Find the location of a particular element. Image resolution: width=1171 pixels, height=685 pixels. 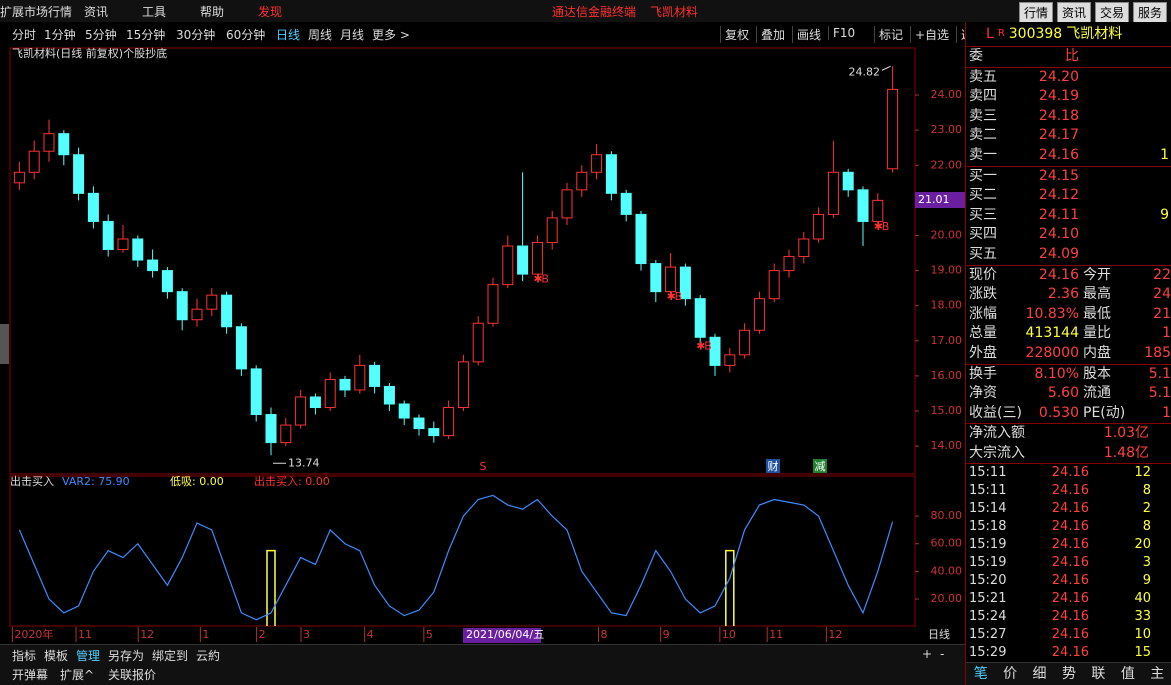

quote-cell: 1 is located at coordinates (1166, 333).